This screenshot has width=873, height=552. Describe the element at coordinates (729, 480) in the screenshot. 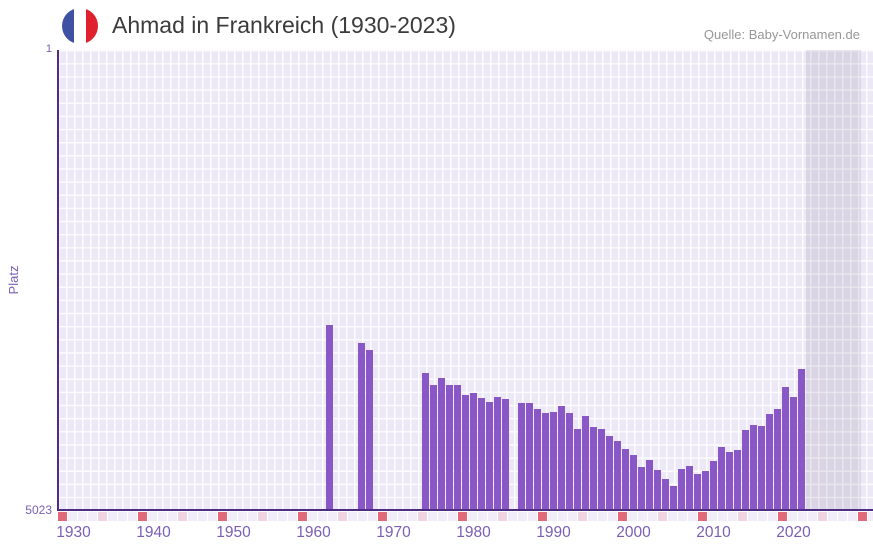

I see `bar-2012` at that location.